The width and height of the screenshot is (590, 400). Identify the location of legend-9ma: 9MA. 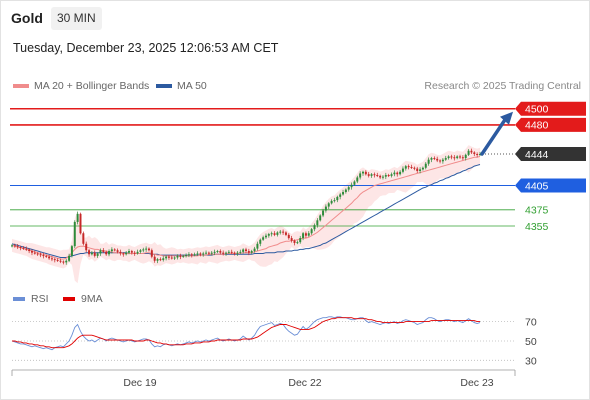
(83, 299).